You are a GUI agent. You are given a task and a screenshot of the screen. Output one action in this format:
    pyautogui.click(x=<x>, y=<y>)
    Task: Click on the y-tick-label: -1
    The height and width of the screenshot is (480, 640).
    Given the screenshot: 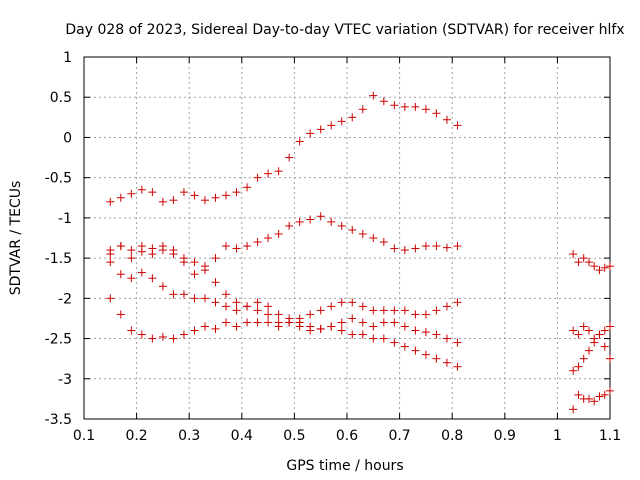 What is the action you would take?
    pyautogui.click(x=65, y=219)
    